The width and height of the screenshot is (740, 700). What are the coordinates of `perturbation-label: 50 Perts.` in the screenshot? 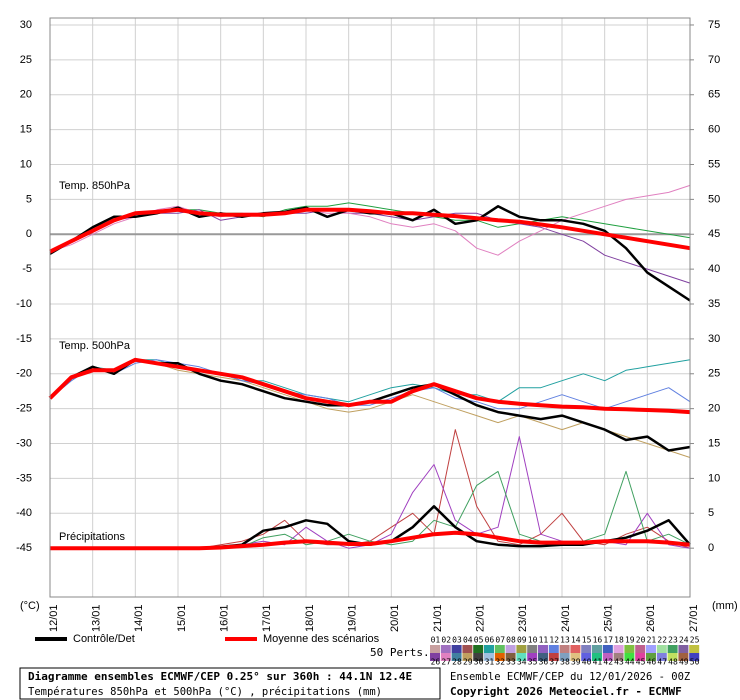 It's located at (400, 652).